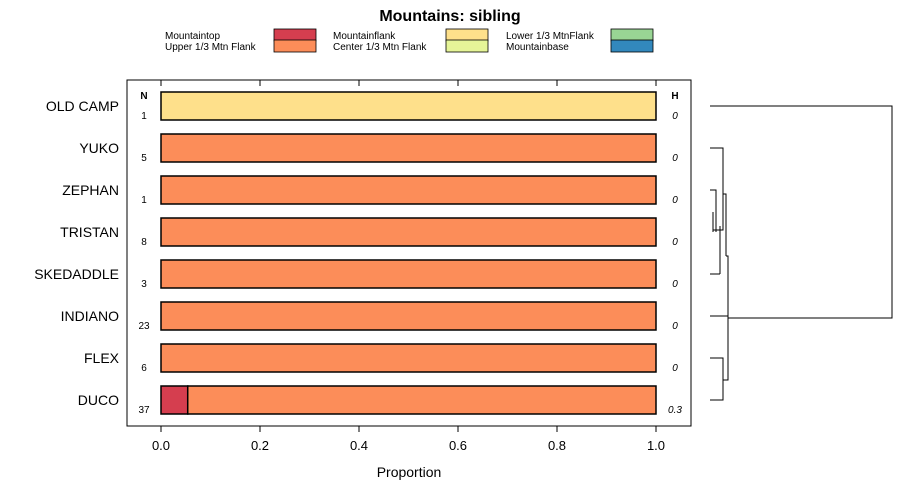 Image resolution: width=900 pixels, height=500 pixels. I want to click on category-label: OLD CAMP, so click(82, 106).